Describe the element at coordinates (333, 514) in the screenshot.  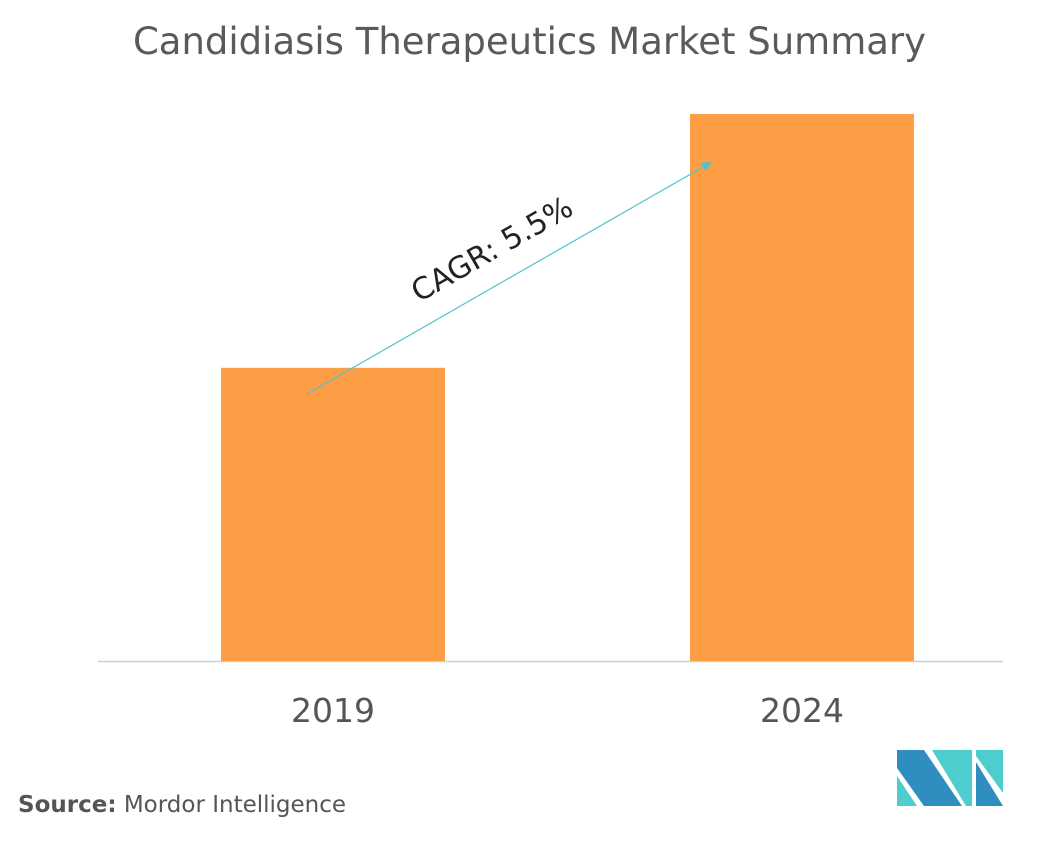
I see `bar-2019` at that location.